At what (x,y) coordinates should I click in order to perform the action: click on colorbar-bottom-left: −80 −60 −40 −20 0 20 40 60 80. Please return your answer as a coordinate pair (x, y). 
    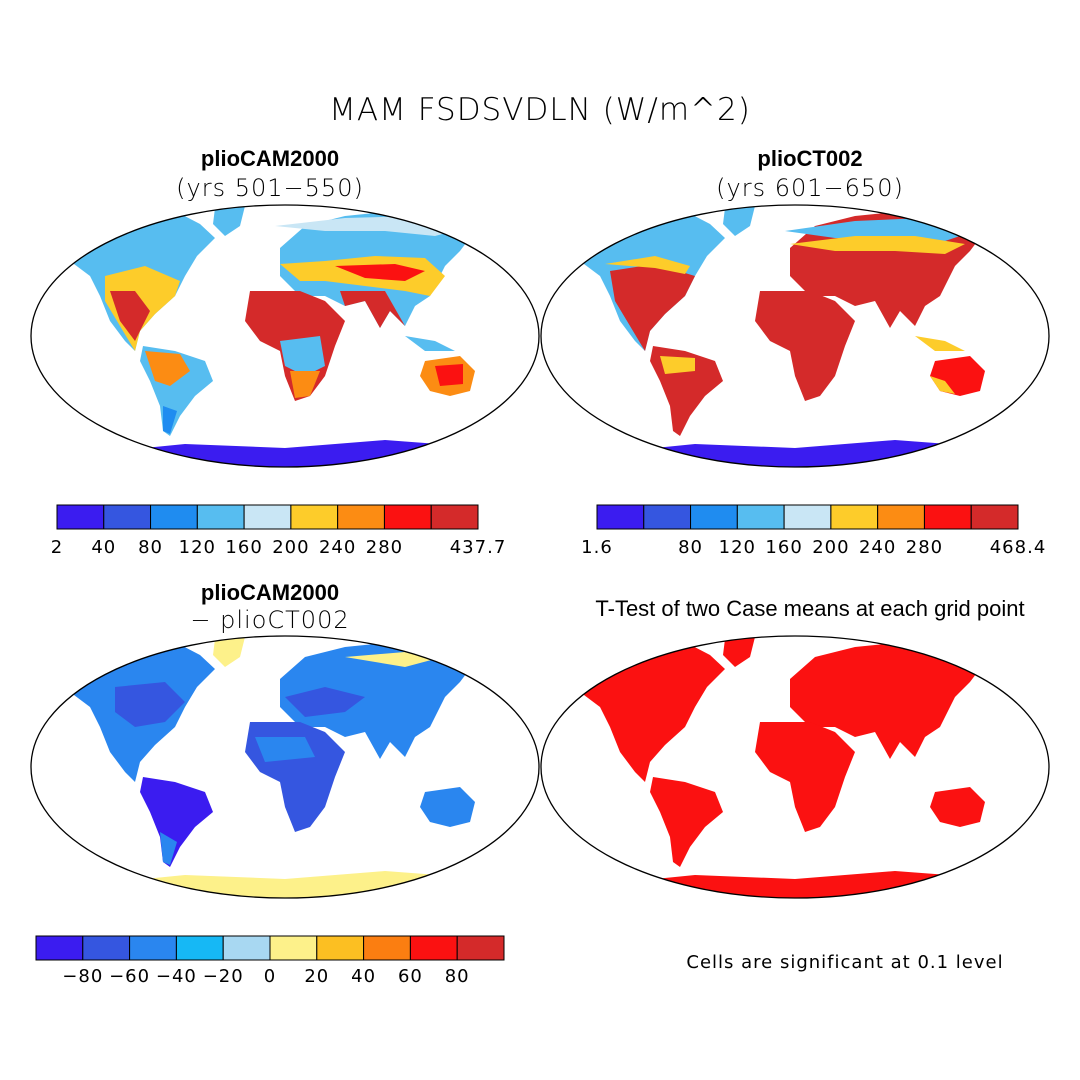
    Looking at the image, I should click on (270, 961).